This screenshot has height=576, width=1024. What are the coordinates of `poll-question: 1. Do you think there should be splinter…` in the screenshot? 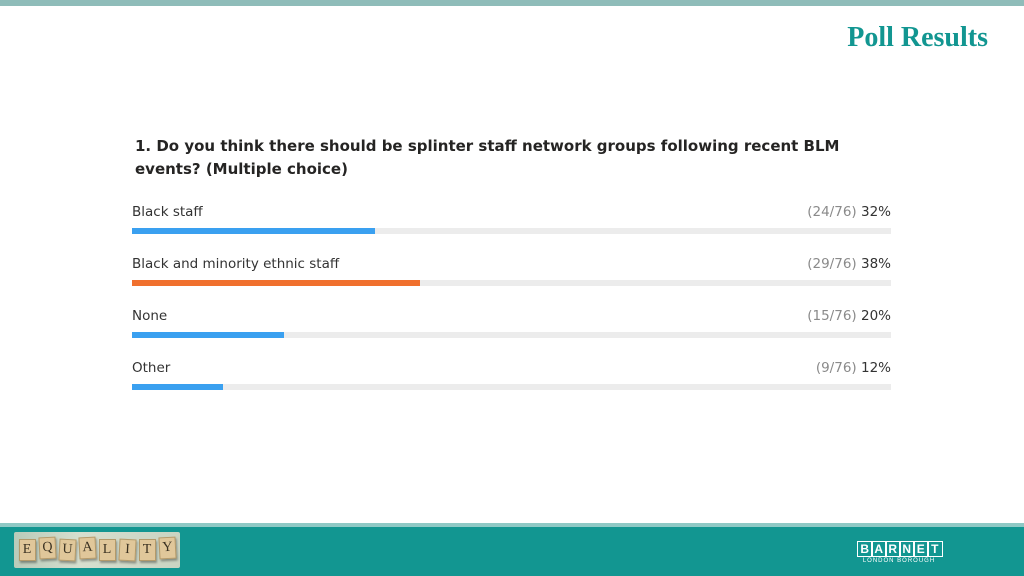 It's located at (487, 157).